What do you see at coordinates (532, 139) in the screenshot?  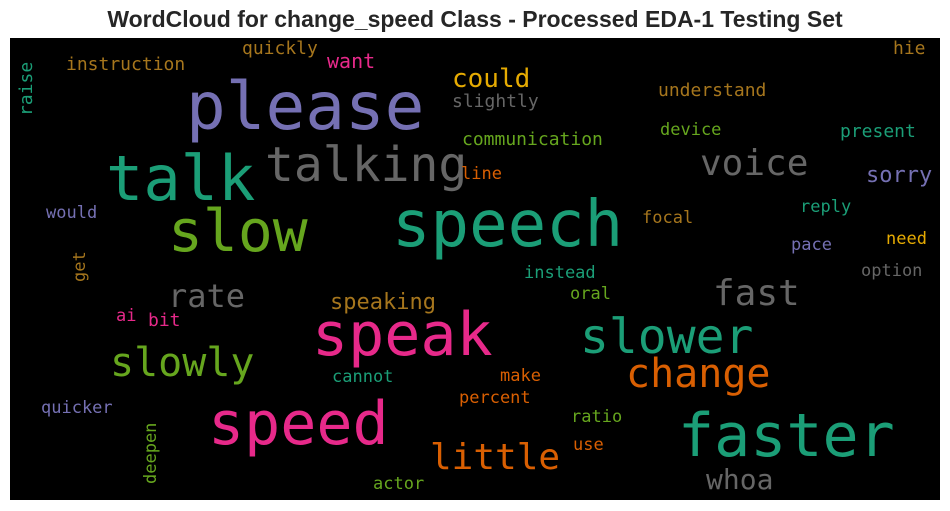 I see `word-communication: communication` at bounding box center [532, 139].